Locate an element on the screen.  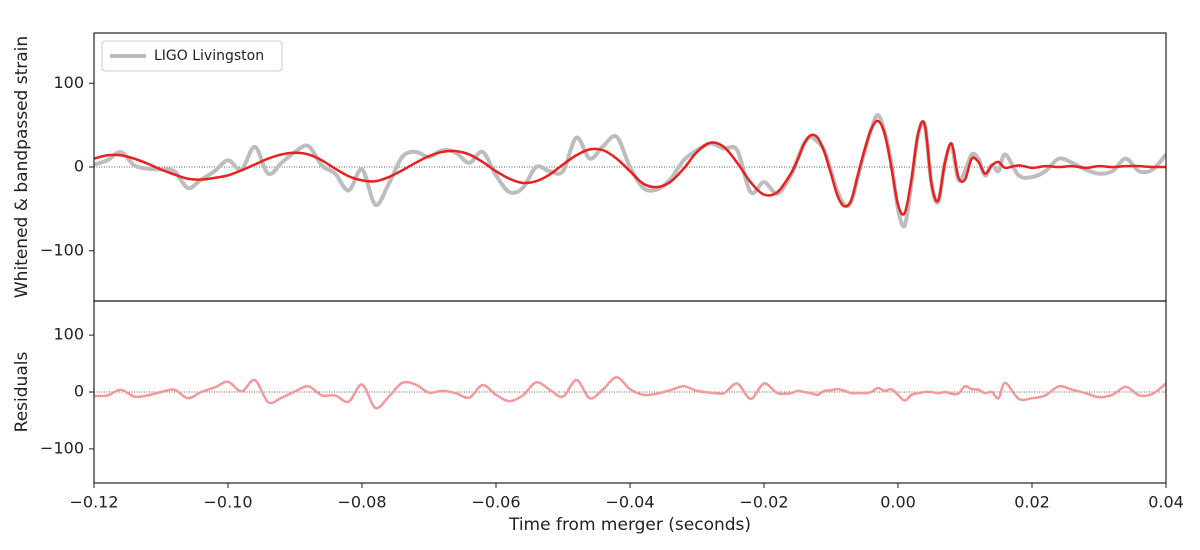
x-axis-label: Time from merger (seconds) is located at coordinates (629, 525).